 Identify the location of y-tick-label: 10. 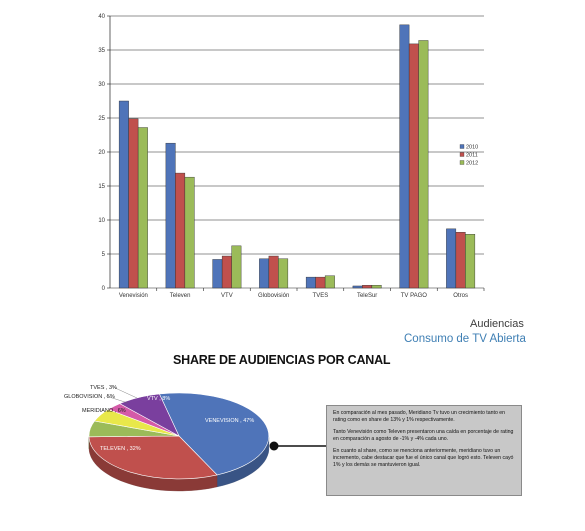
(101, 221).